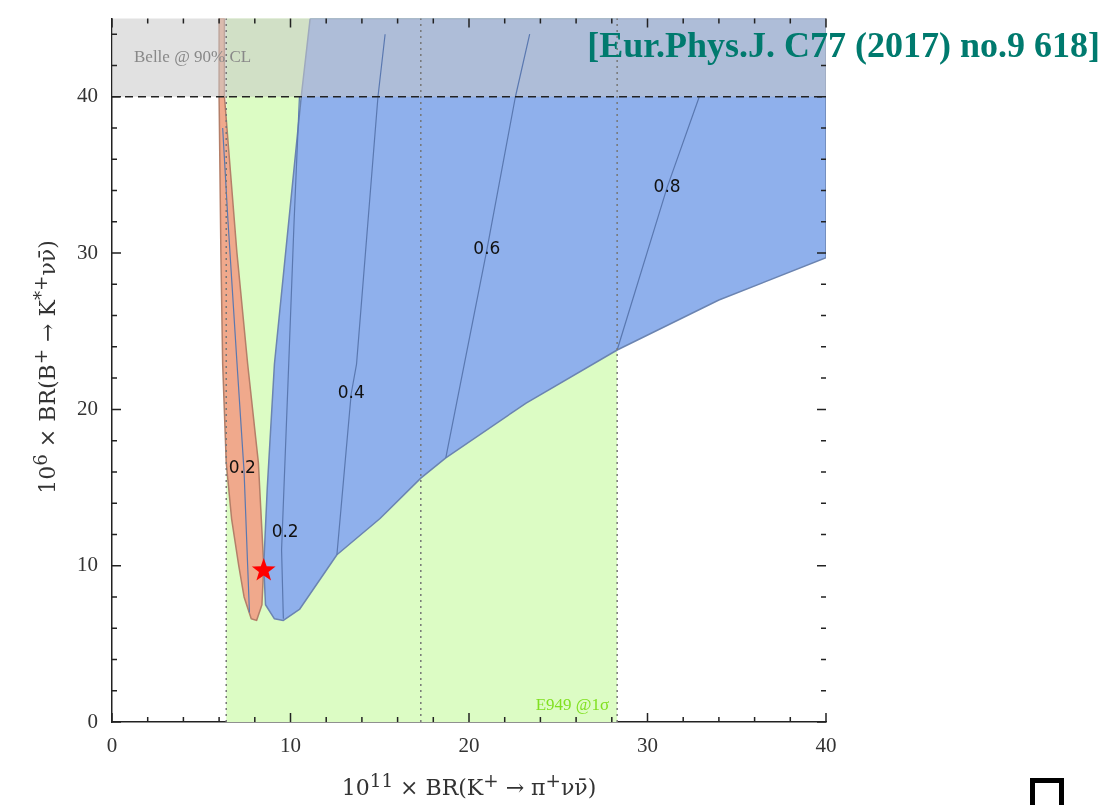  What do you see at coordinates (87, 564) in the screenshot?
I see `y-tick-label: 10` at bounding box center [87, 564].